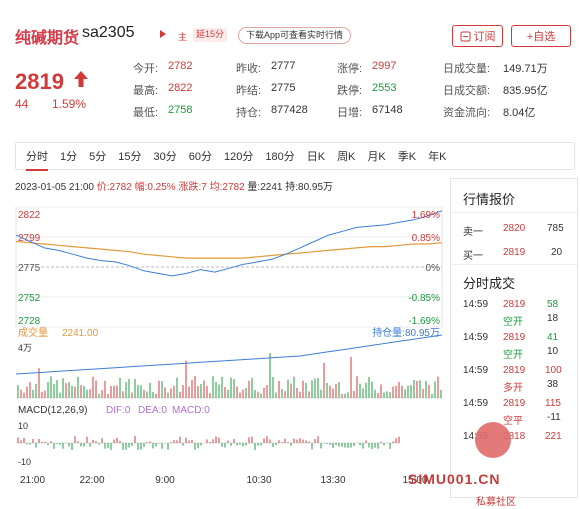  Describe the element at coordinates (555, 228) in the screenshot. I see `ask-volume: 785` at that location.